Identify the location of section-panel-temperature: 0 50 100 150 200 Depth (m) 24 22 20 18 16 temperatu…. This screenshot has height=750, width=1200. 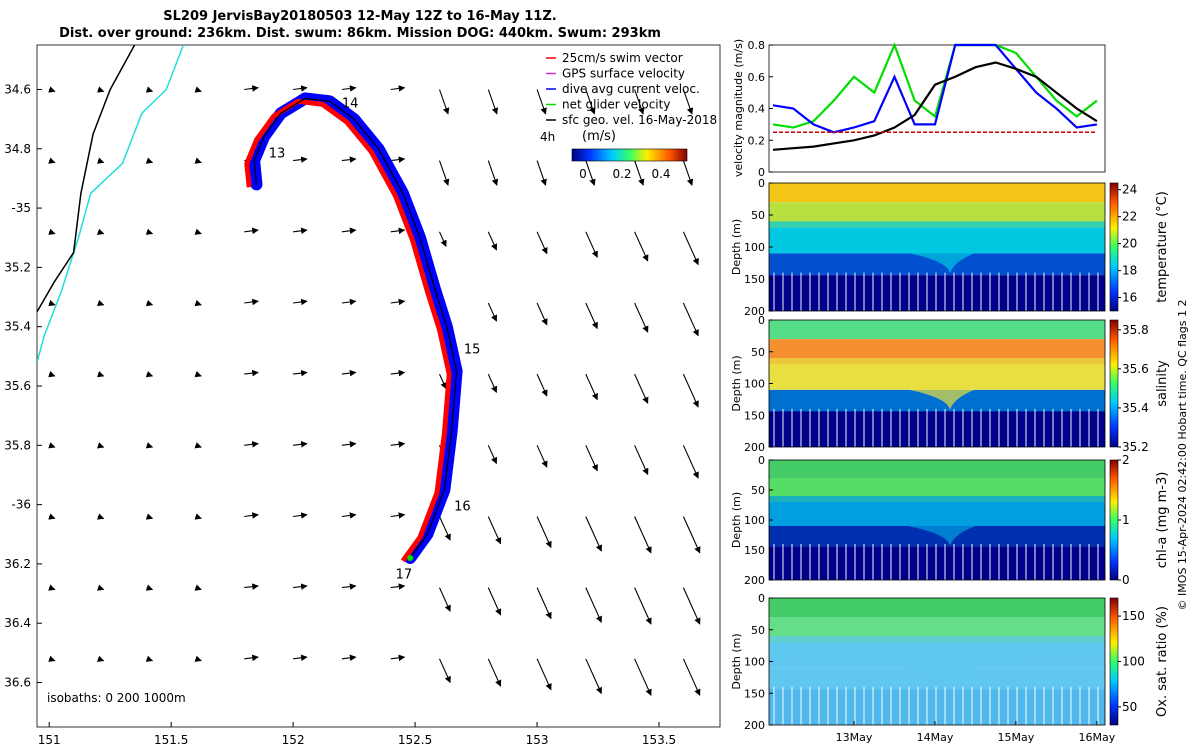
(950, 247).